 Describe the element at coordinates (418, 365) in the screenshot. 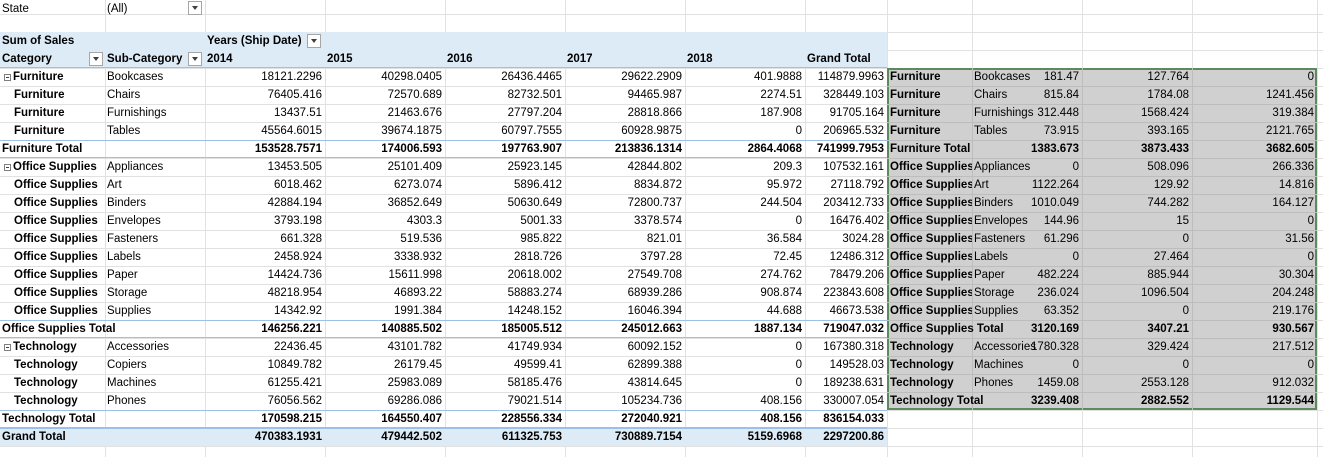

I see `value-cell: 26179.45` at that location.